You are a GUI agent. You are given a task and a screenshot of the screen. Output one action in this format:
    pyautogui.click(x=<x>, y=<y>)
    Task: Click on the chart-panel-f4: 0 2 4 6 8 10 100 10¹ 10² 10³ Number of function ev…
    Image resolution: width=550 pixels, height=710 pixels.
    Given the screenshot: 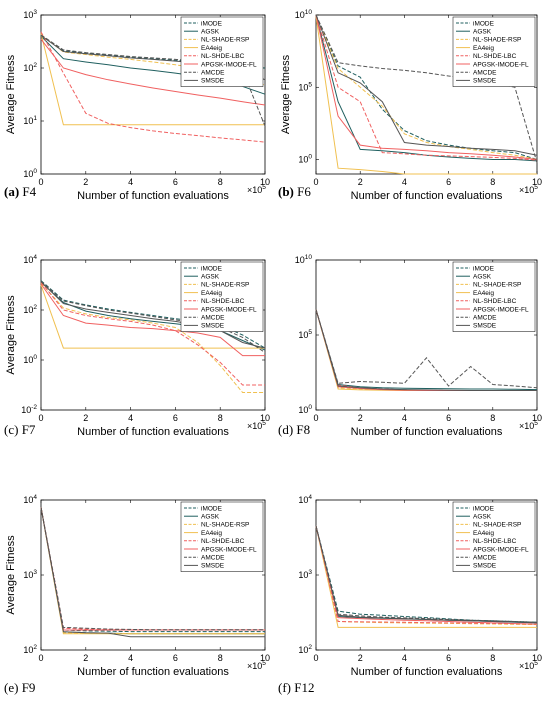 What is the action you would take?
    pyautogui.click(x=137, y=105)
    